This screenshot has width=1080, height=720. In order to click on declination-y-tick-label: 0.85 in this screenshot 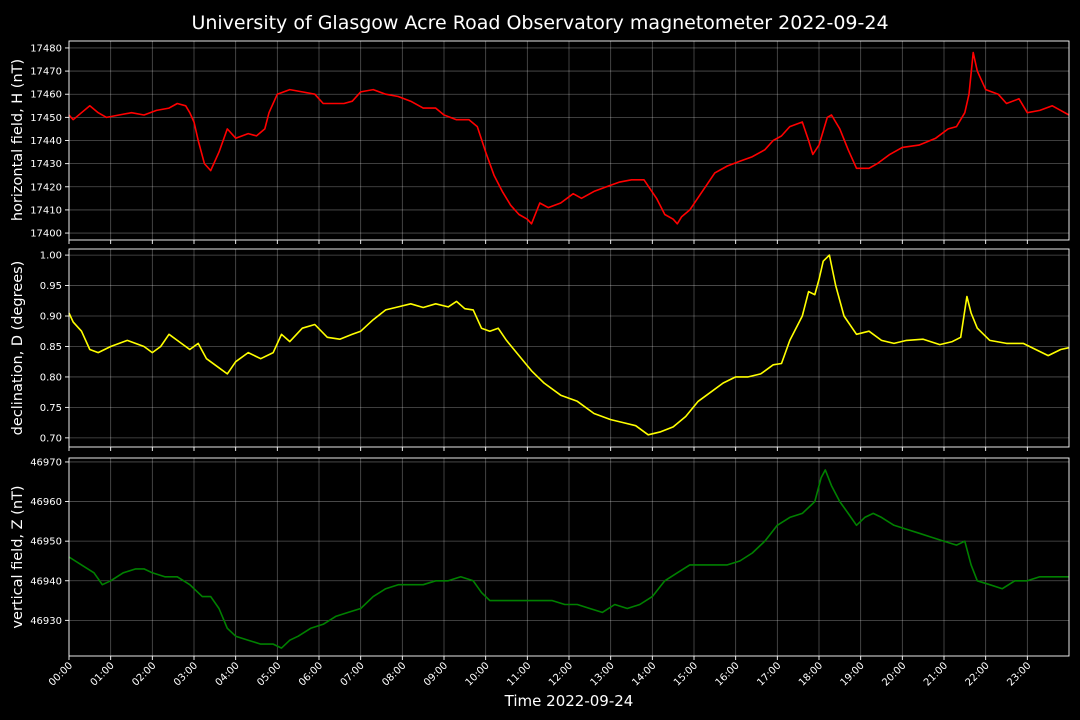, I will do `click(51, 347)`.